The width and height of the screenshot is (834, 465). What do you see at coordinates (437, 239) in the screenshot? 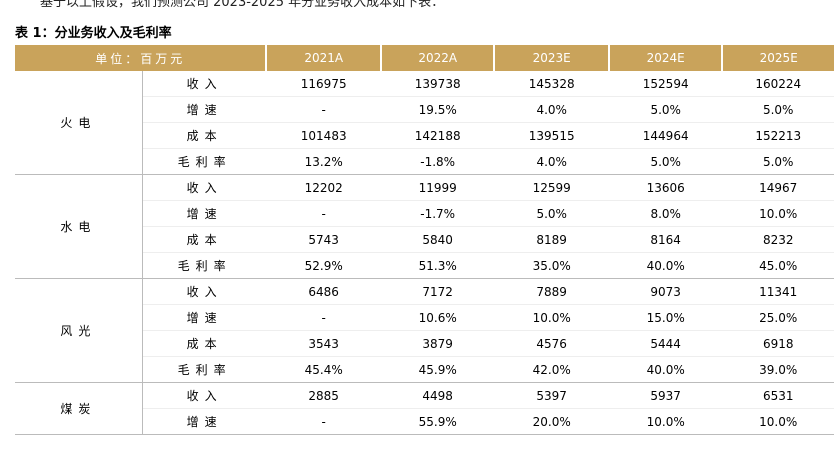
I see `value-cell: 5840` at bounding box center [437, 239].